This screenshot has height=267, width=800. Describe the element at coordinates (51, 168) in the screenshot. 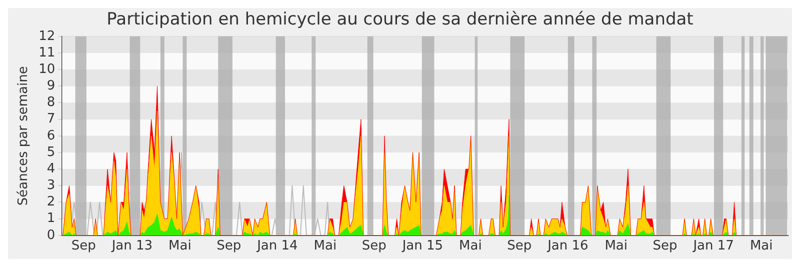

I see `y-tick-label: 4` at that location.